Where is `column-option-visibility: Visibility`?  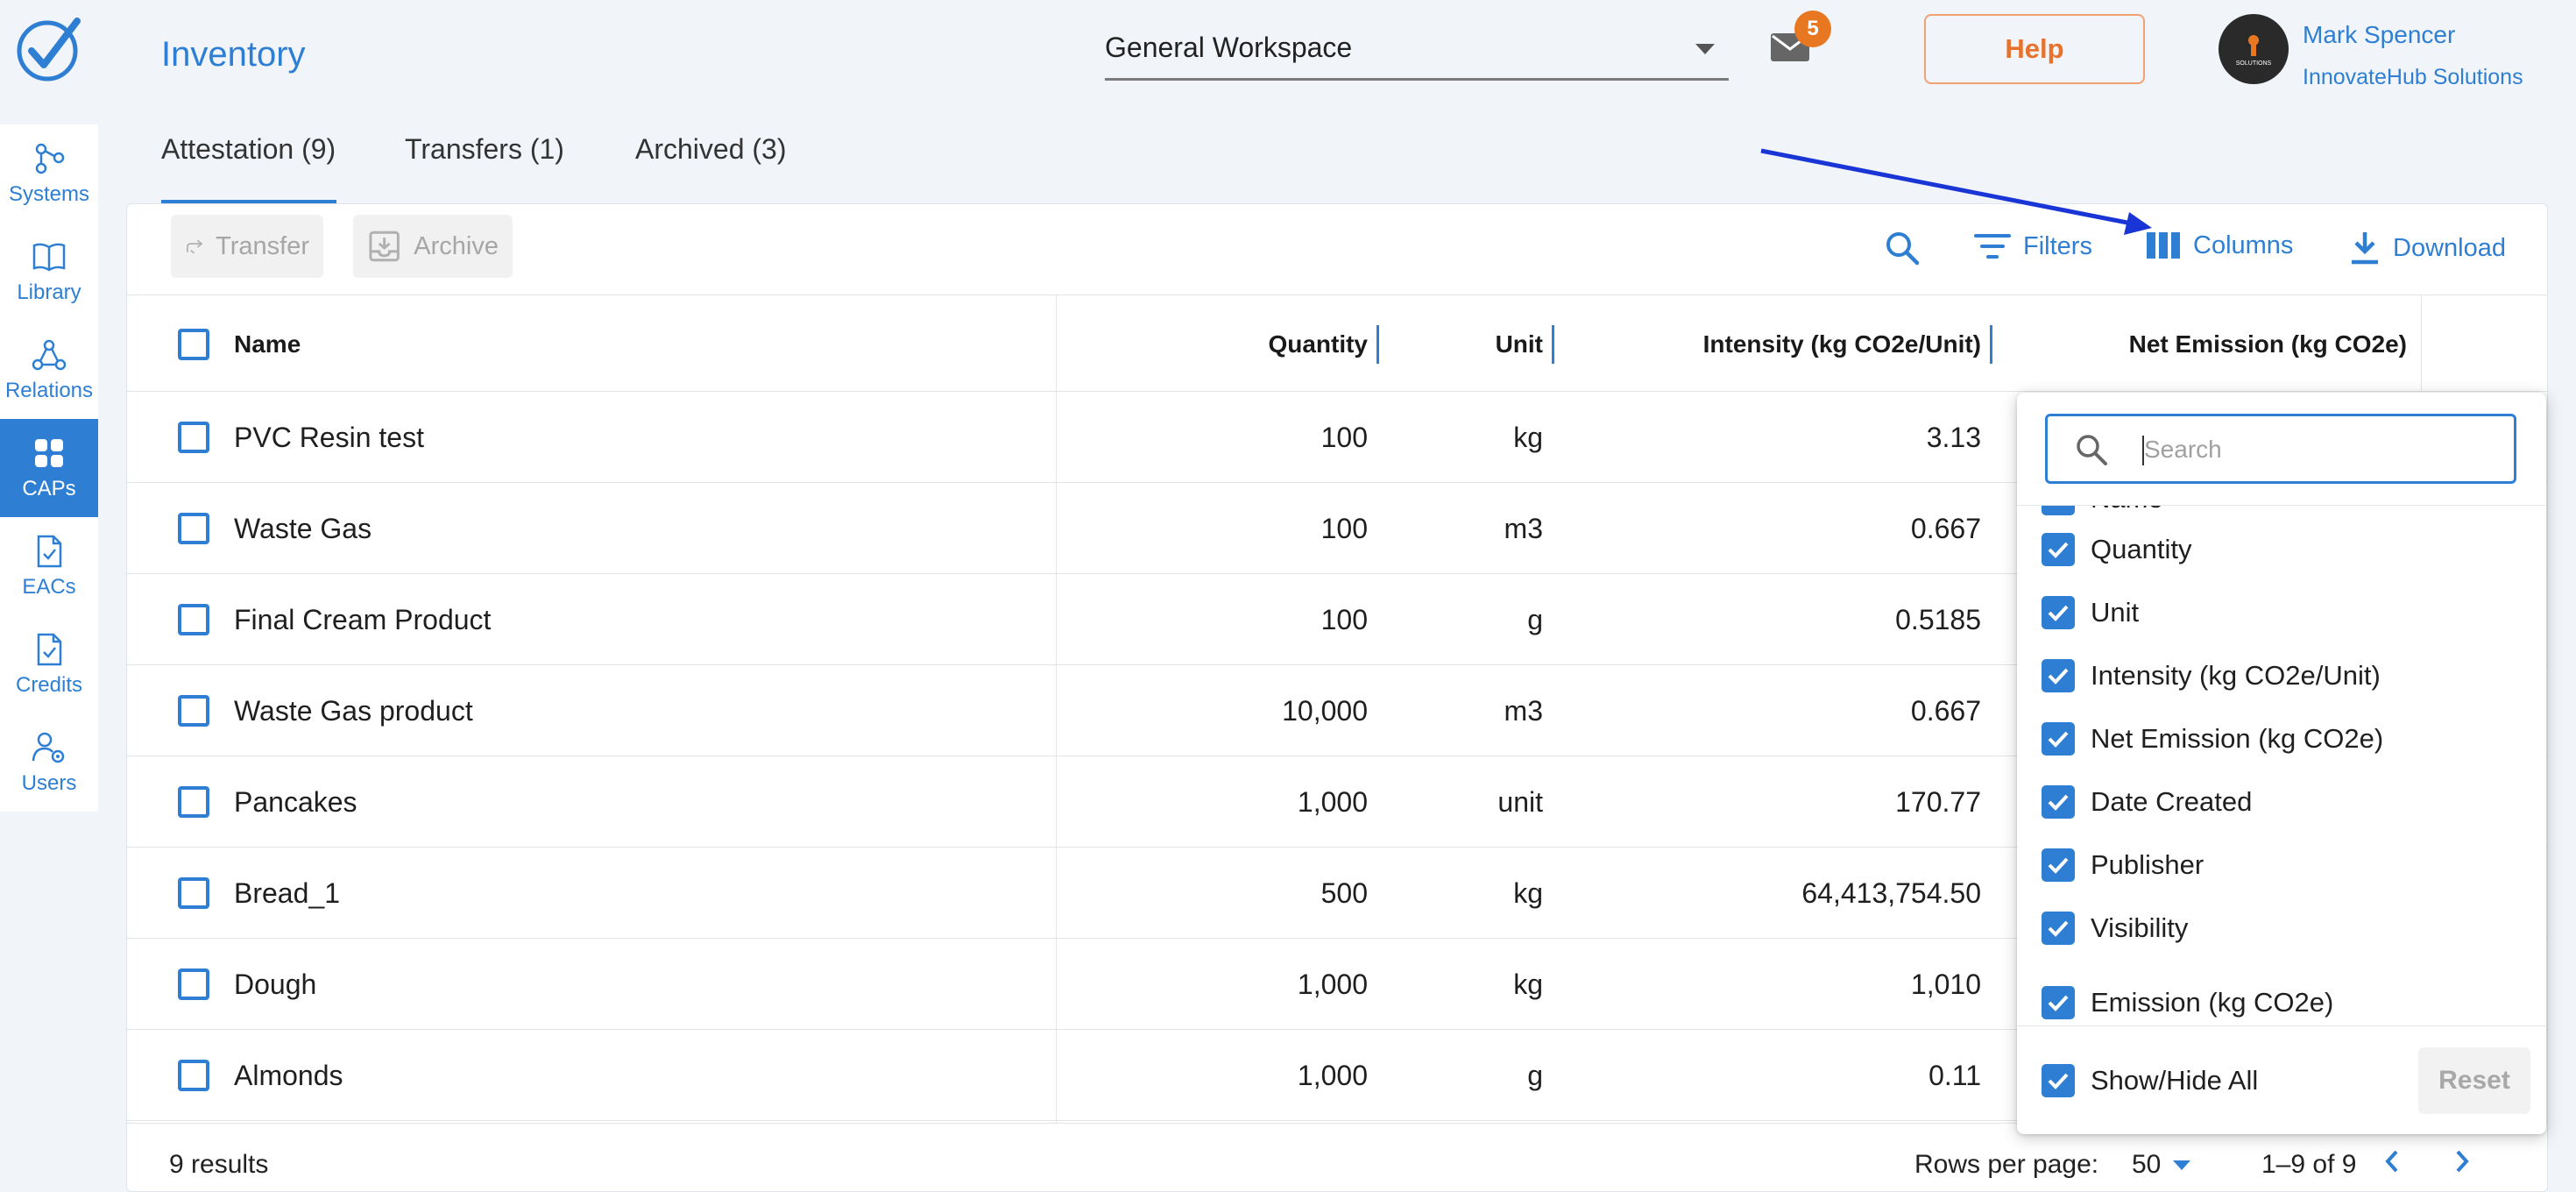
column-option-visibility: Visibility is located at coordinates (2115, 928).